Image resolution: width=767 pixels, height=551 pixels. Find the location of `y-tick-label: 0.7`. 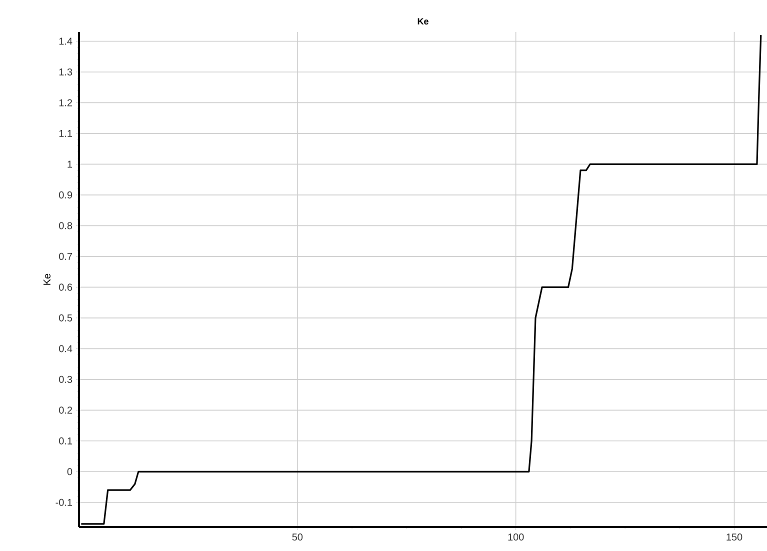

y-tick-label: 0.7 is located at coordinates (65, 256).